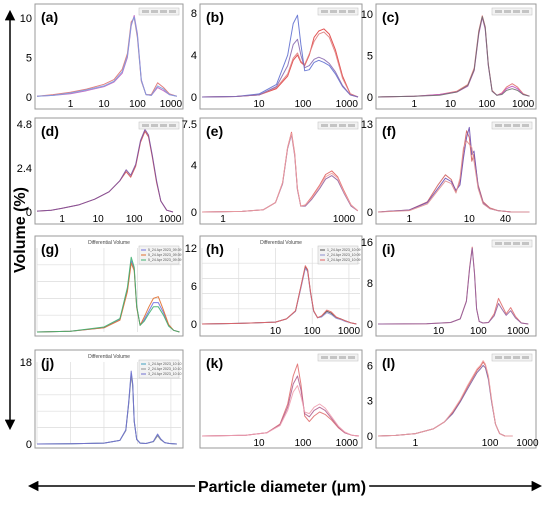  What do you see at coordinates (26, 363) in the screenshot?
I see `panel-j-ytick-label: 18` at bounding box center [26, 363].